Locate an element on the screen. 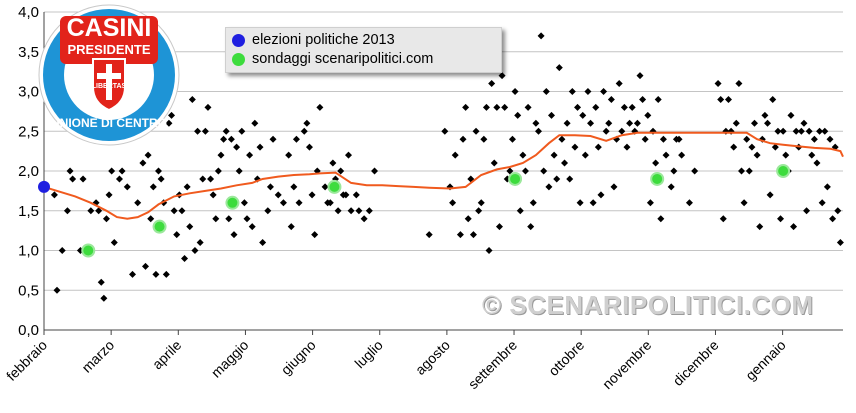  y-tick-label: 2,5 is located at coordinates (28, 131).